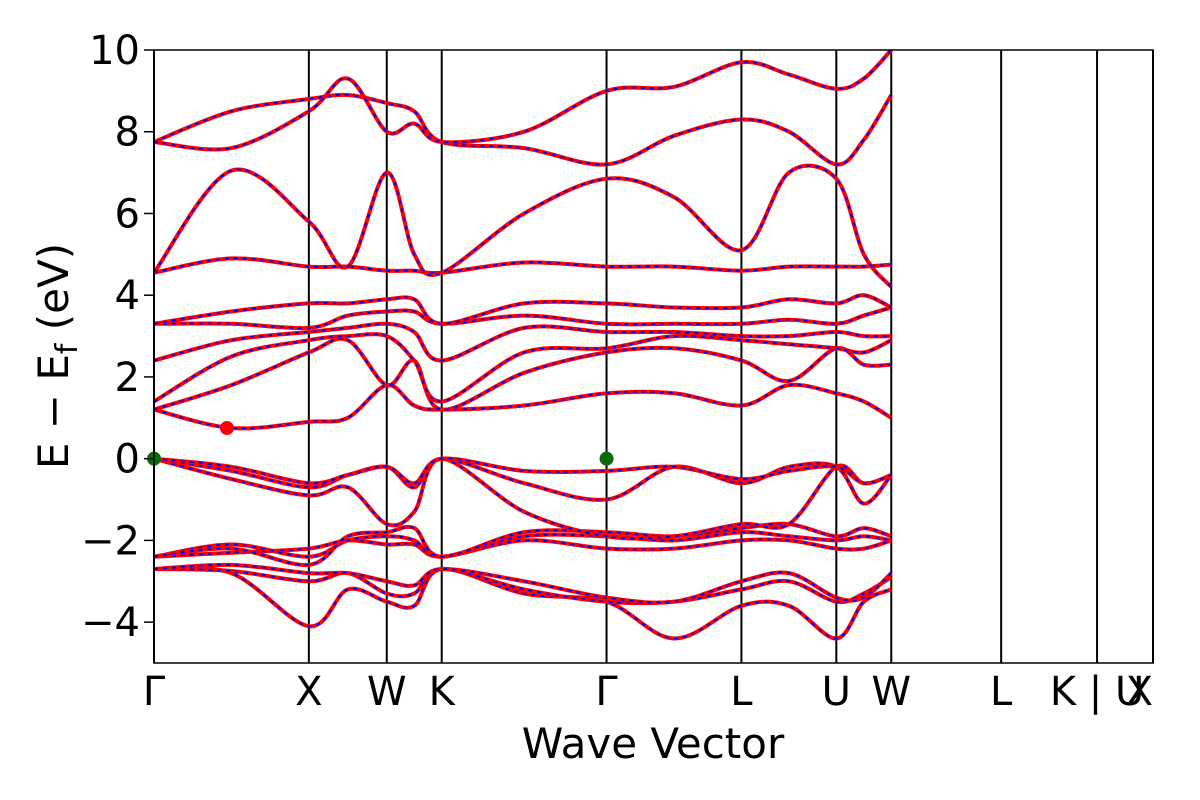 The width and height of the screenshot is (1200, 800). Describe the element at coordinates (53, 411) in the screenshot. I see `y-axis-title-main: E − E` at that location.